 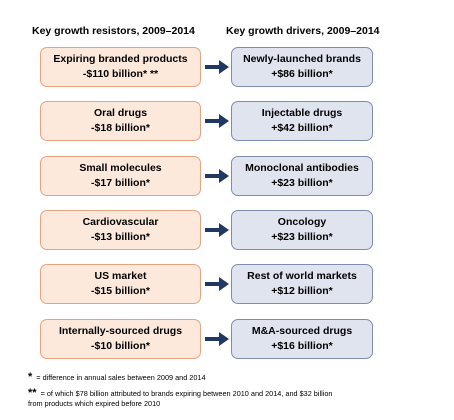 What do you see at coordinates (302, 222) in the screenshot?
I see `driver-label: Oncology` at bounding box center [302, 222].